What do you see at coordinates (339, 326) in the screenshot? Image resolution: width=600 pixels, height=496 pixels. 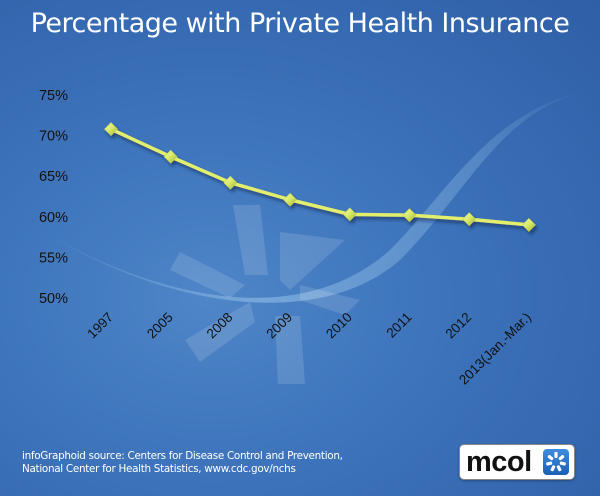 I see `x-tick-label: 2010` at bounding box center [339, 326].